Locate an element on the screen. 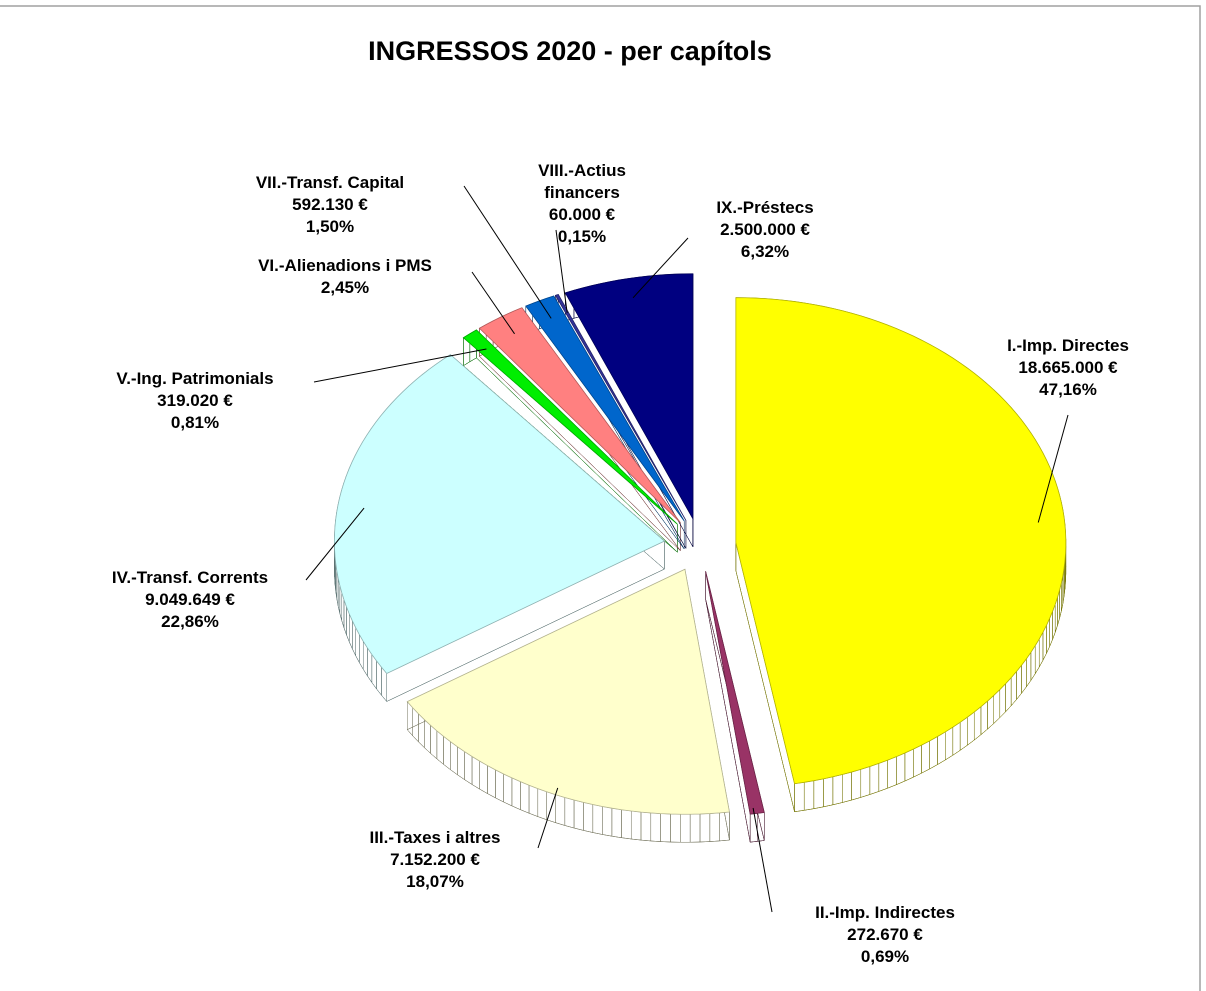  data-label: V.-Ing. Patrimonials 319.020 € 0,81% is located at coordinates (195, 401).